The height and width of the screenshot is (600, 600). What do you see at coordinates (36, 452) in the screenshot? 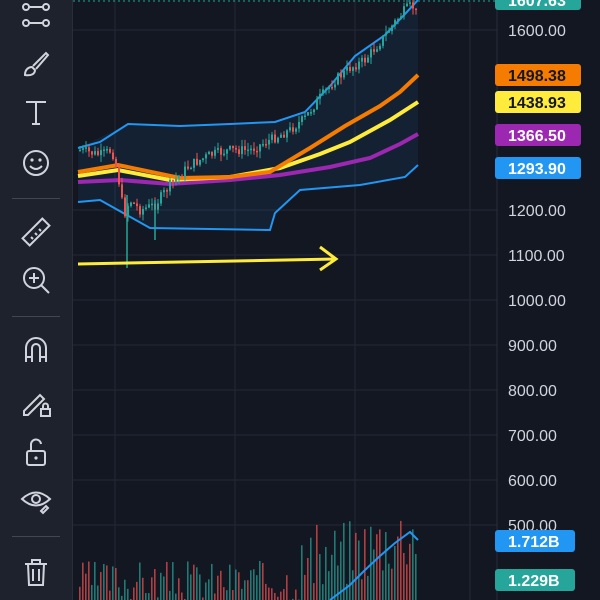
I see `unlock-tool-icon` at bounding box center [36, 452].